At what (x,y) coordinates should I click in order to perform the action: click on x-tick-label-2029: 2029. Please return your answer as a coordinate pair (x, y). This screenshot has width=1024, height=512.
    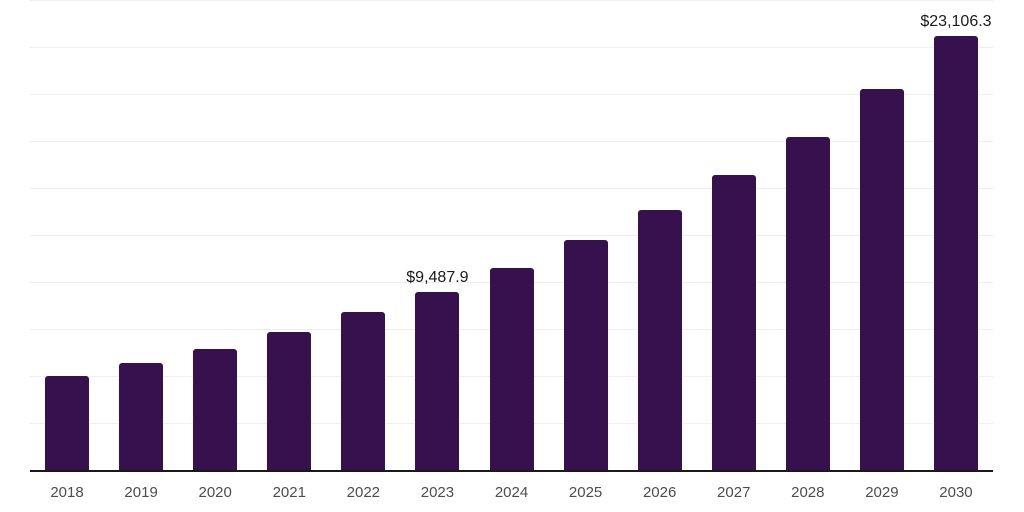
    Looking at the image, I should click on (882, 492).